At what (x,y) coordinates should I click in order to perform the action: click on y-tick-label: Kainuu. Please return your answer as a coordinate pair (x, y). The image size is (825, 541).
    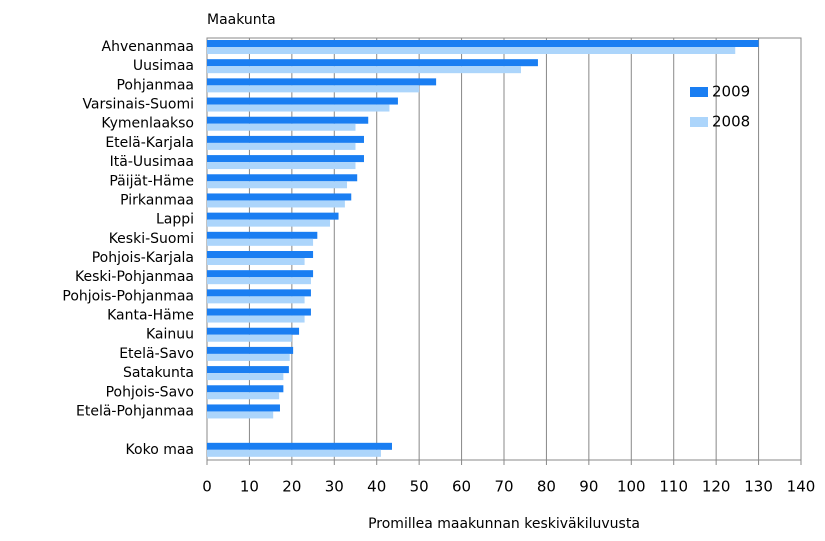
    Looking at the image, I should click on (170, 335).